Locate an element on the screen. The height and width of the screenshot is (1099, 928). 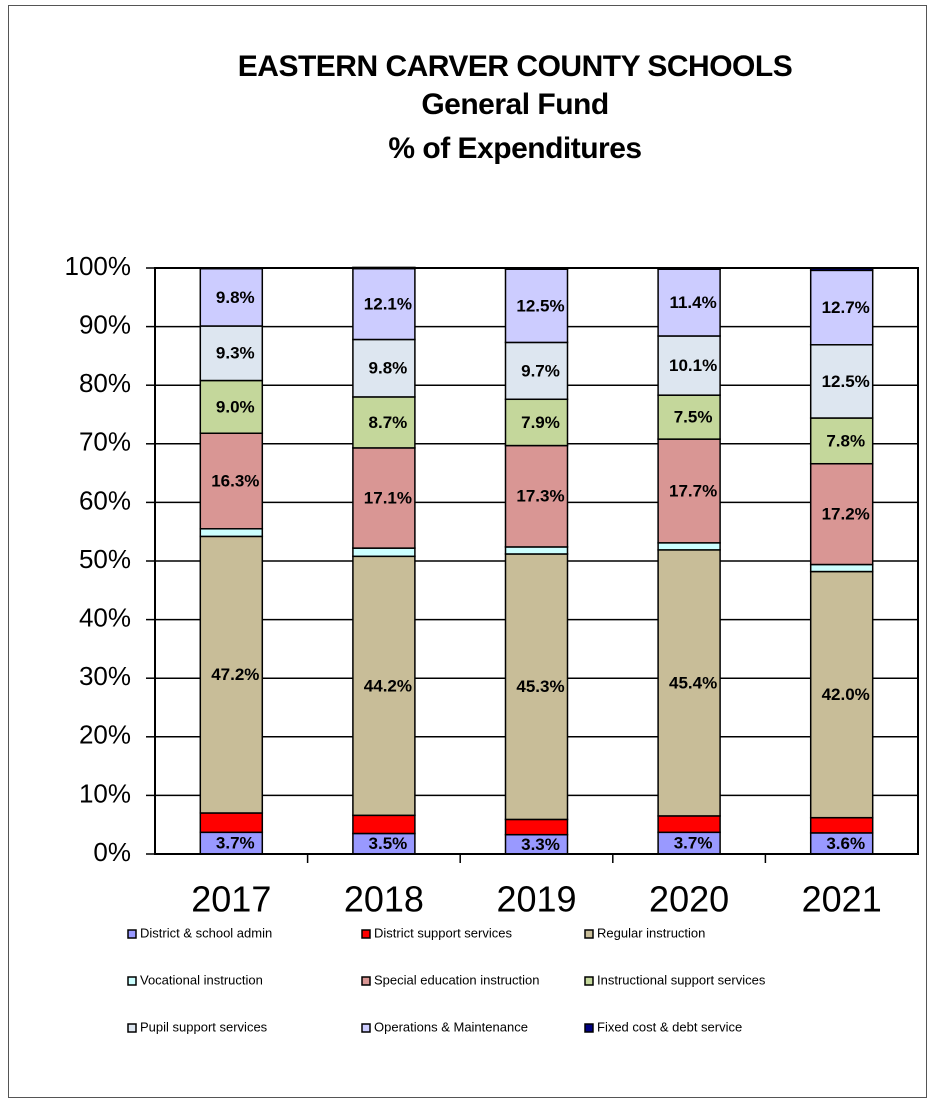
legend-label: Special education instruction is located at coordinates (457, 979).